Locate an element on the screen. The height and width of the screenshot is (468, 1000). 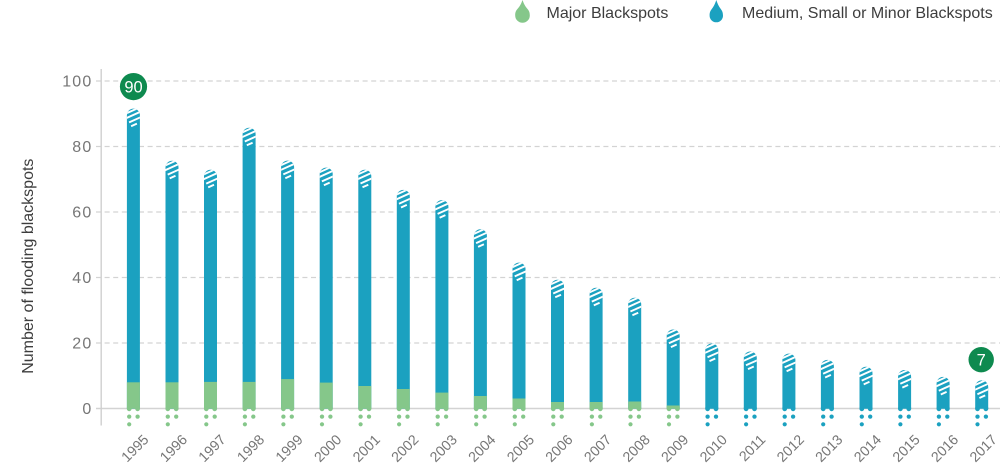
svg-text: 2012 is located at coordinates (791, 447).